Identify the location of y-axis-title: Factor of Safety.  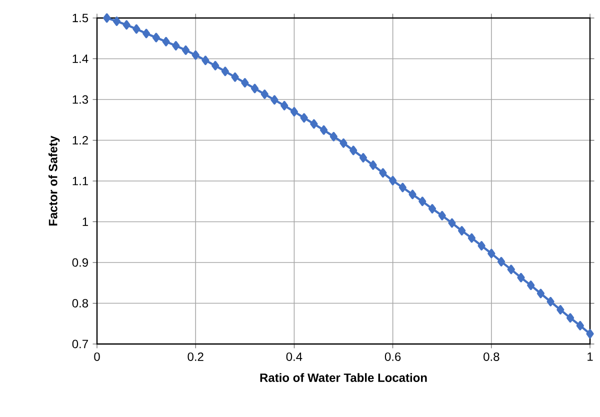
(54, 181).